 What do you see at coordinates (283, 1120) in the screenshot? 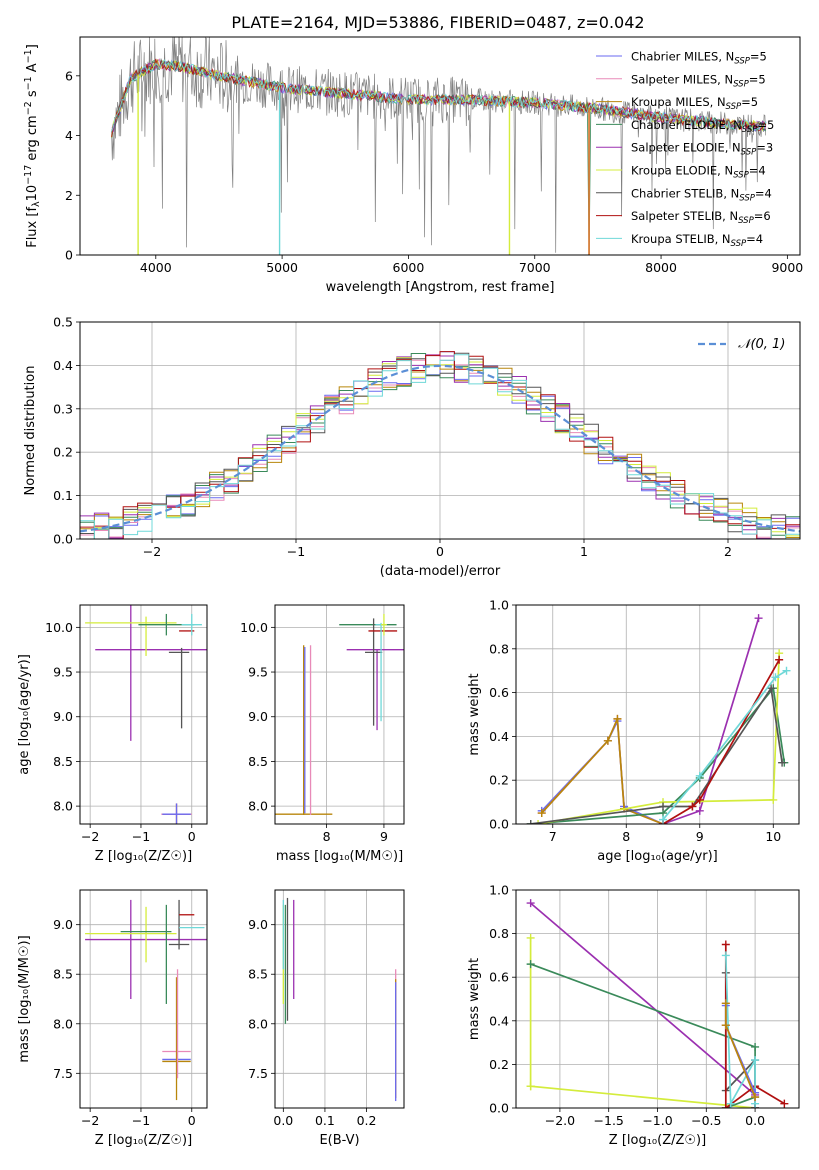
I see `x-tick-label: 0.0` at bounding box center [283, 1120].